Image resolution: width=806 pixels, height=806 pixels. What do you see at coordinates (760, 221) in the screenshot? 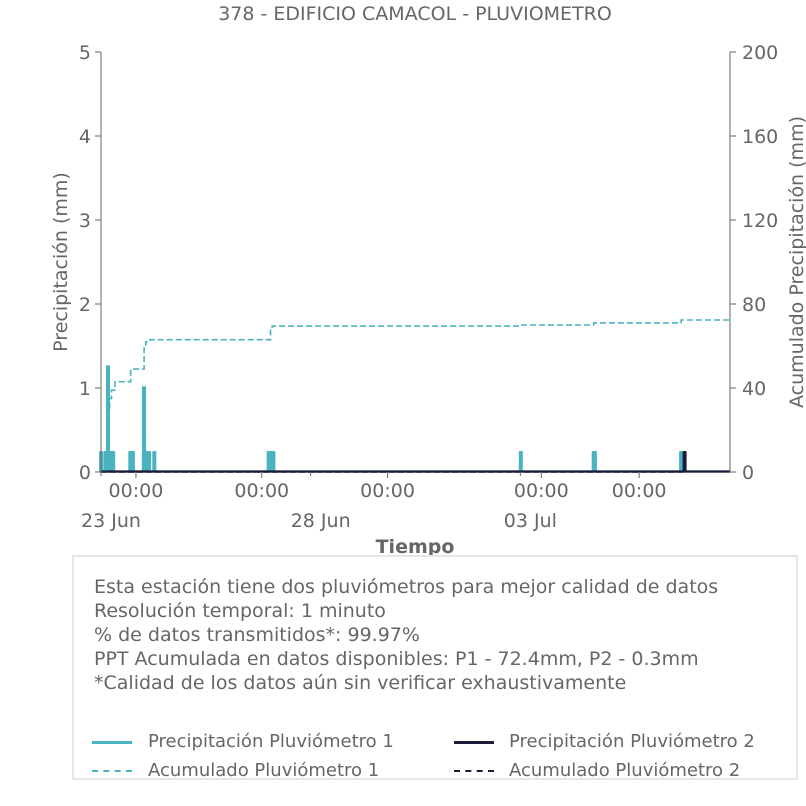
I see `y-tick-label-right: 120` at bounding box center [760, 221].